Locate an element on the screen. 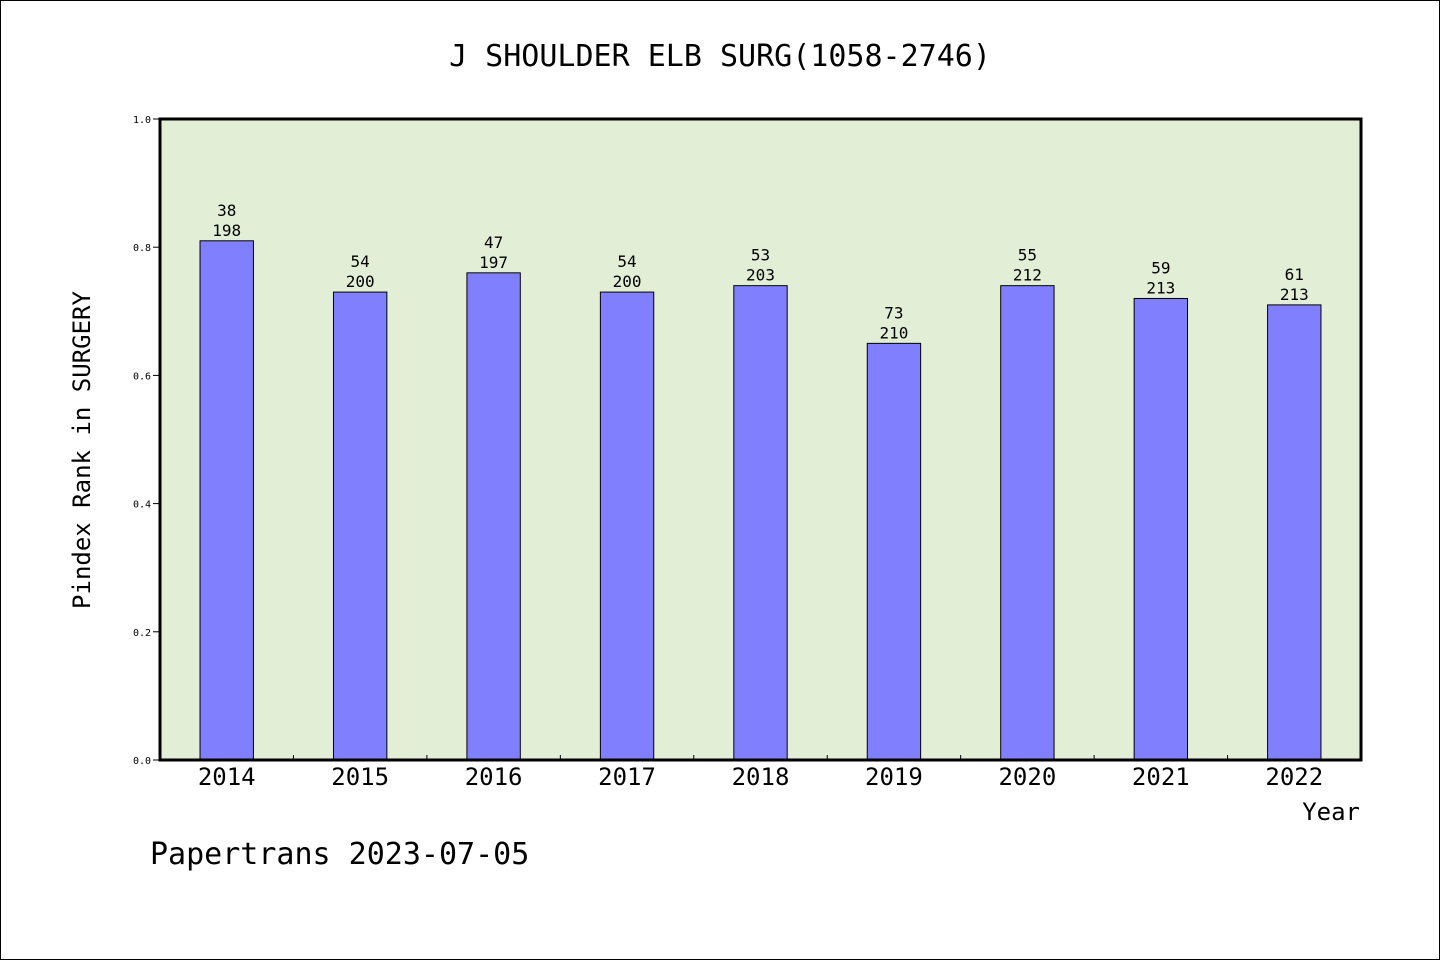 The image size is (1440, 960). x-tick-label: 2015 is located at coordinates (360, 777).